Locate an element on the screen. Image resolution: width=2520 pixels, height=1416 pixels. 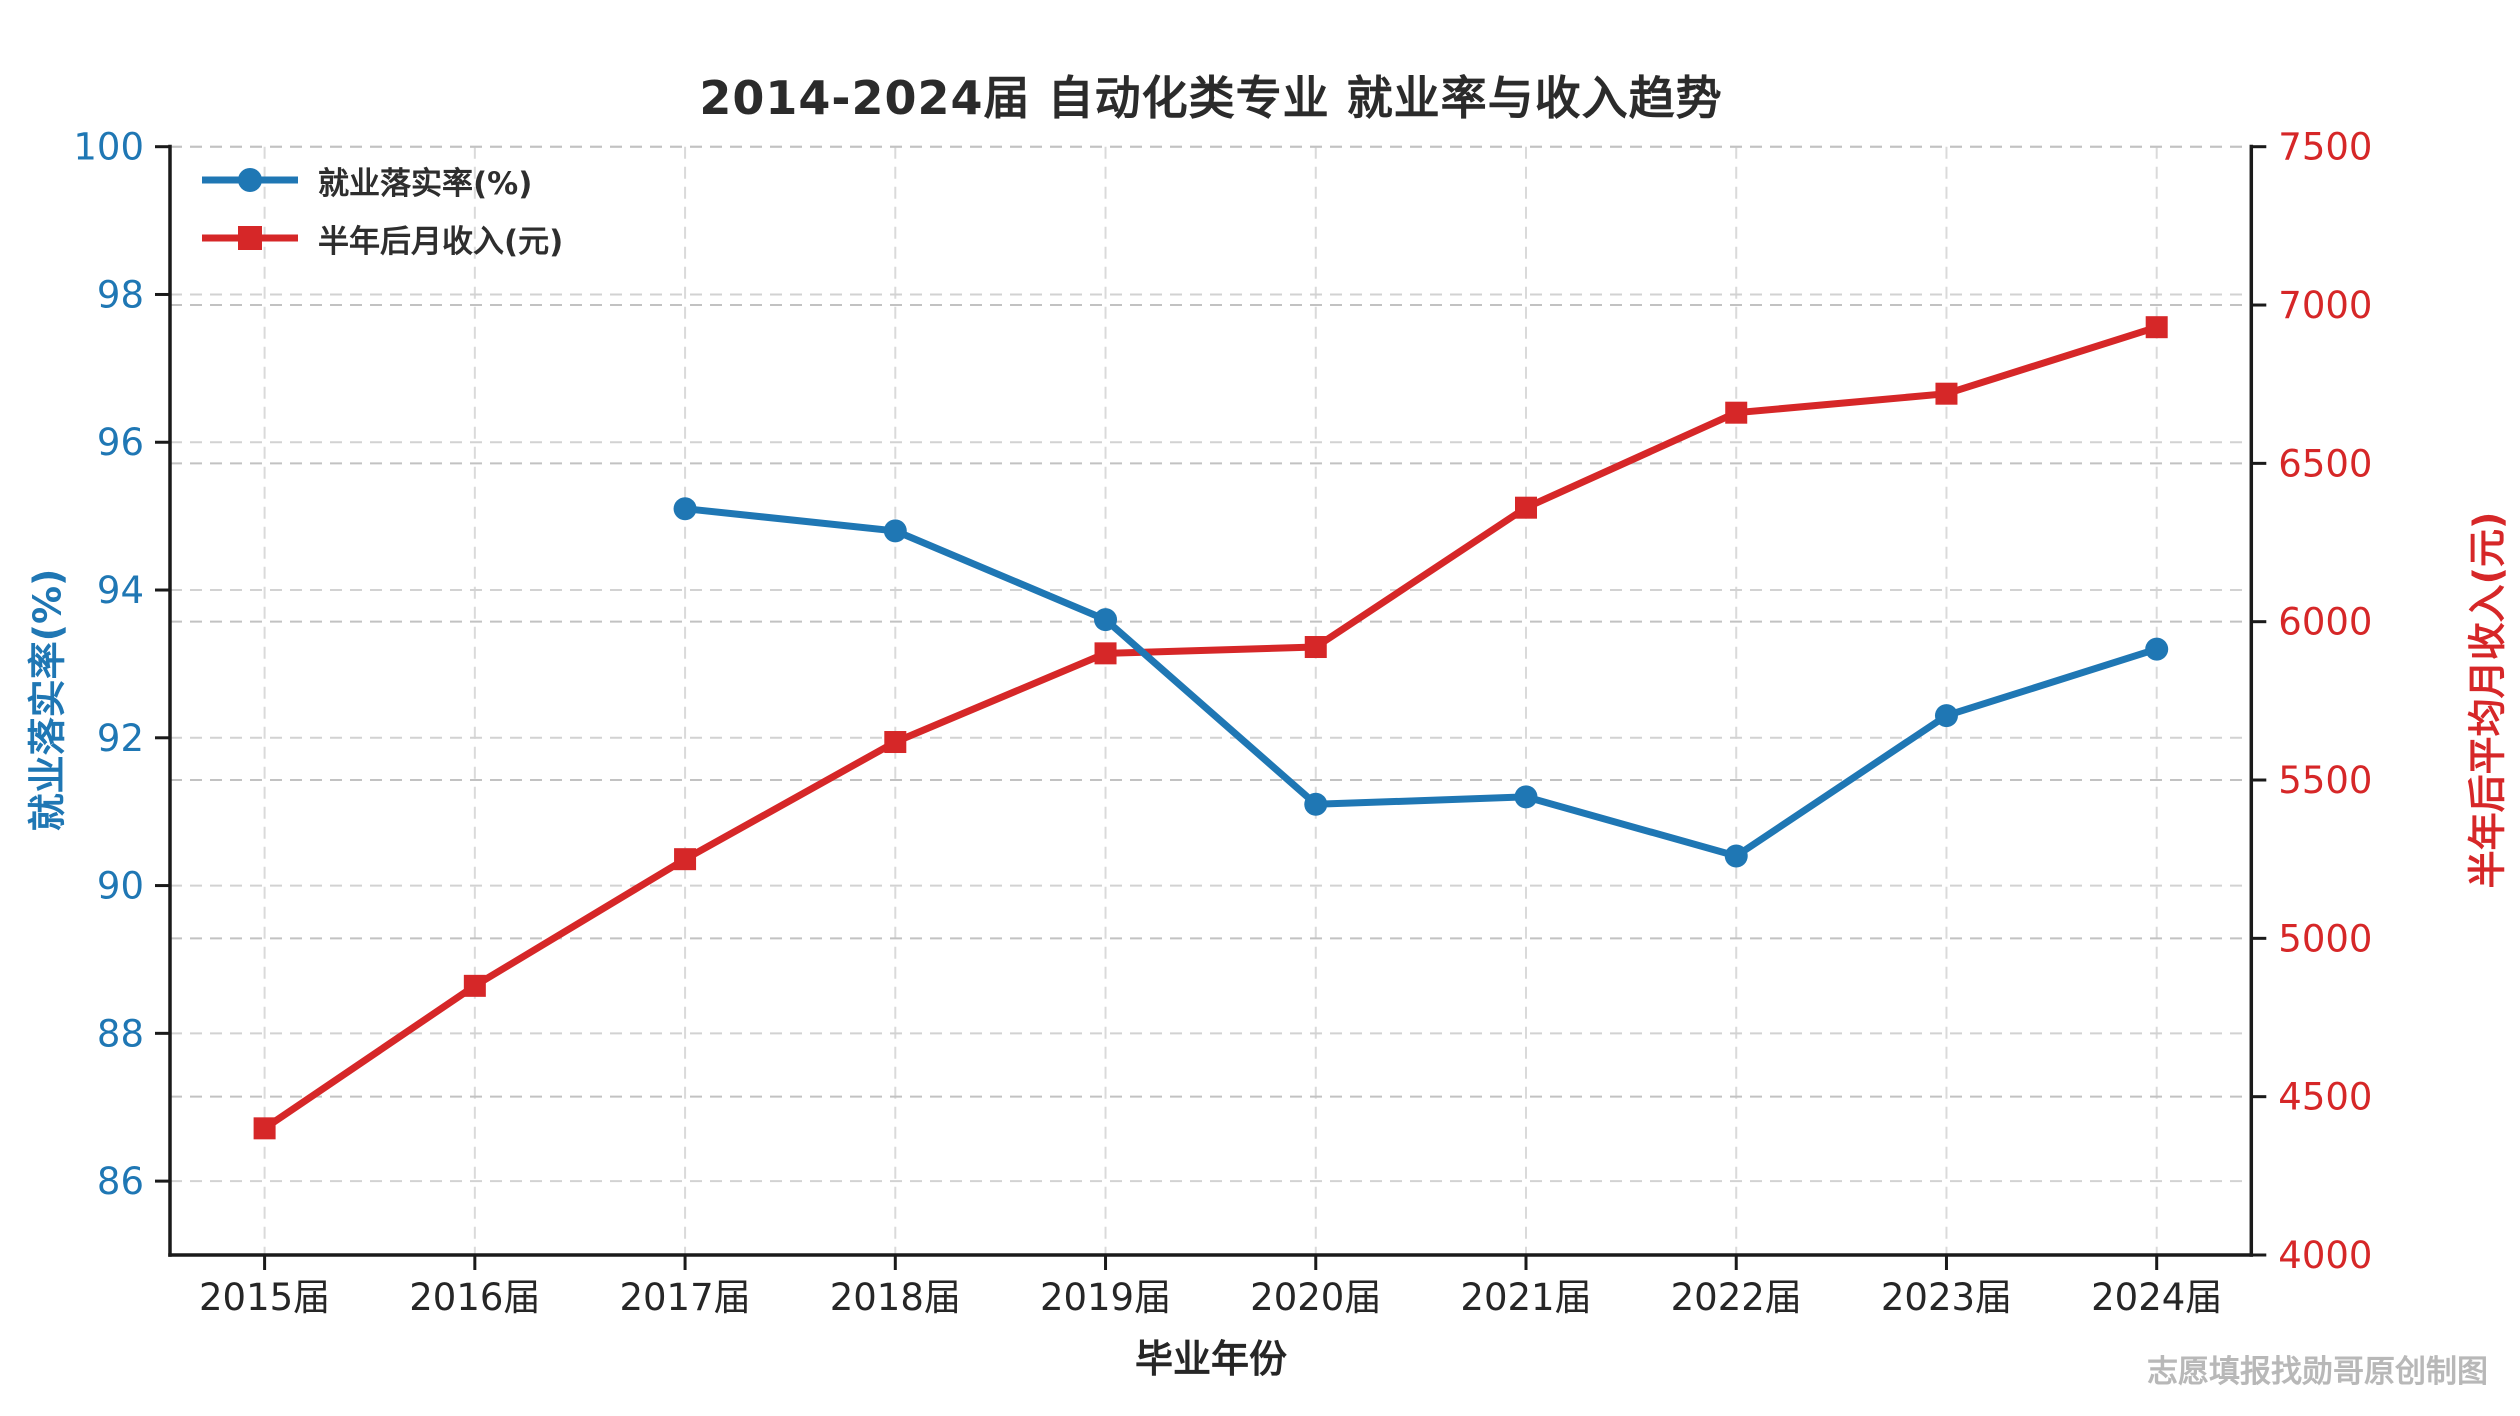
x-axis-label: 毕业年份 is located at coordinates (1210, 1359).